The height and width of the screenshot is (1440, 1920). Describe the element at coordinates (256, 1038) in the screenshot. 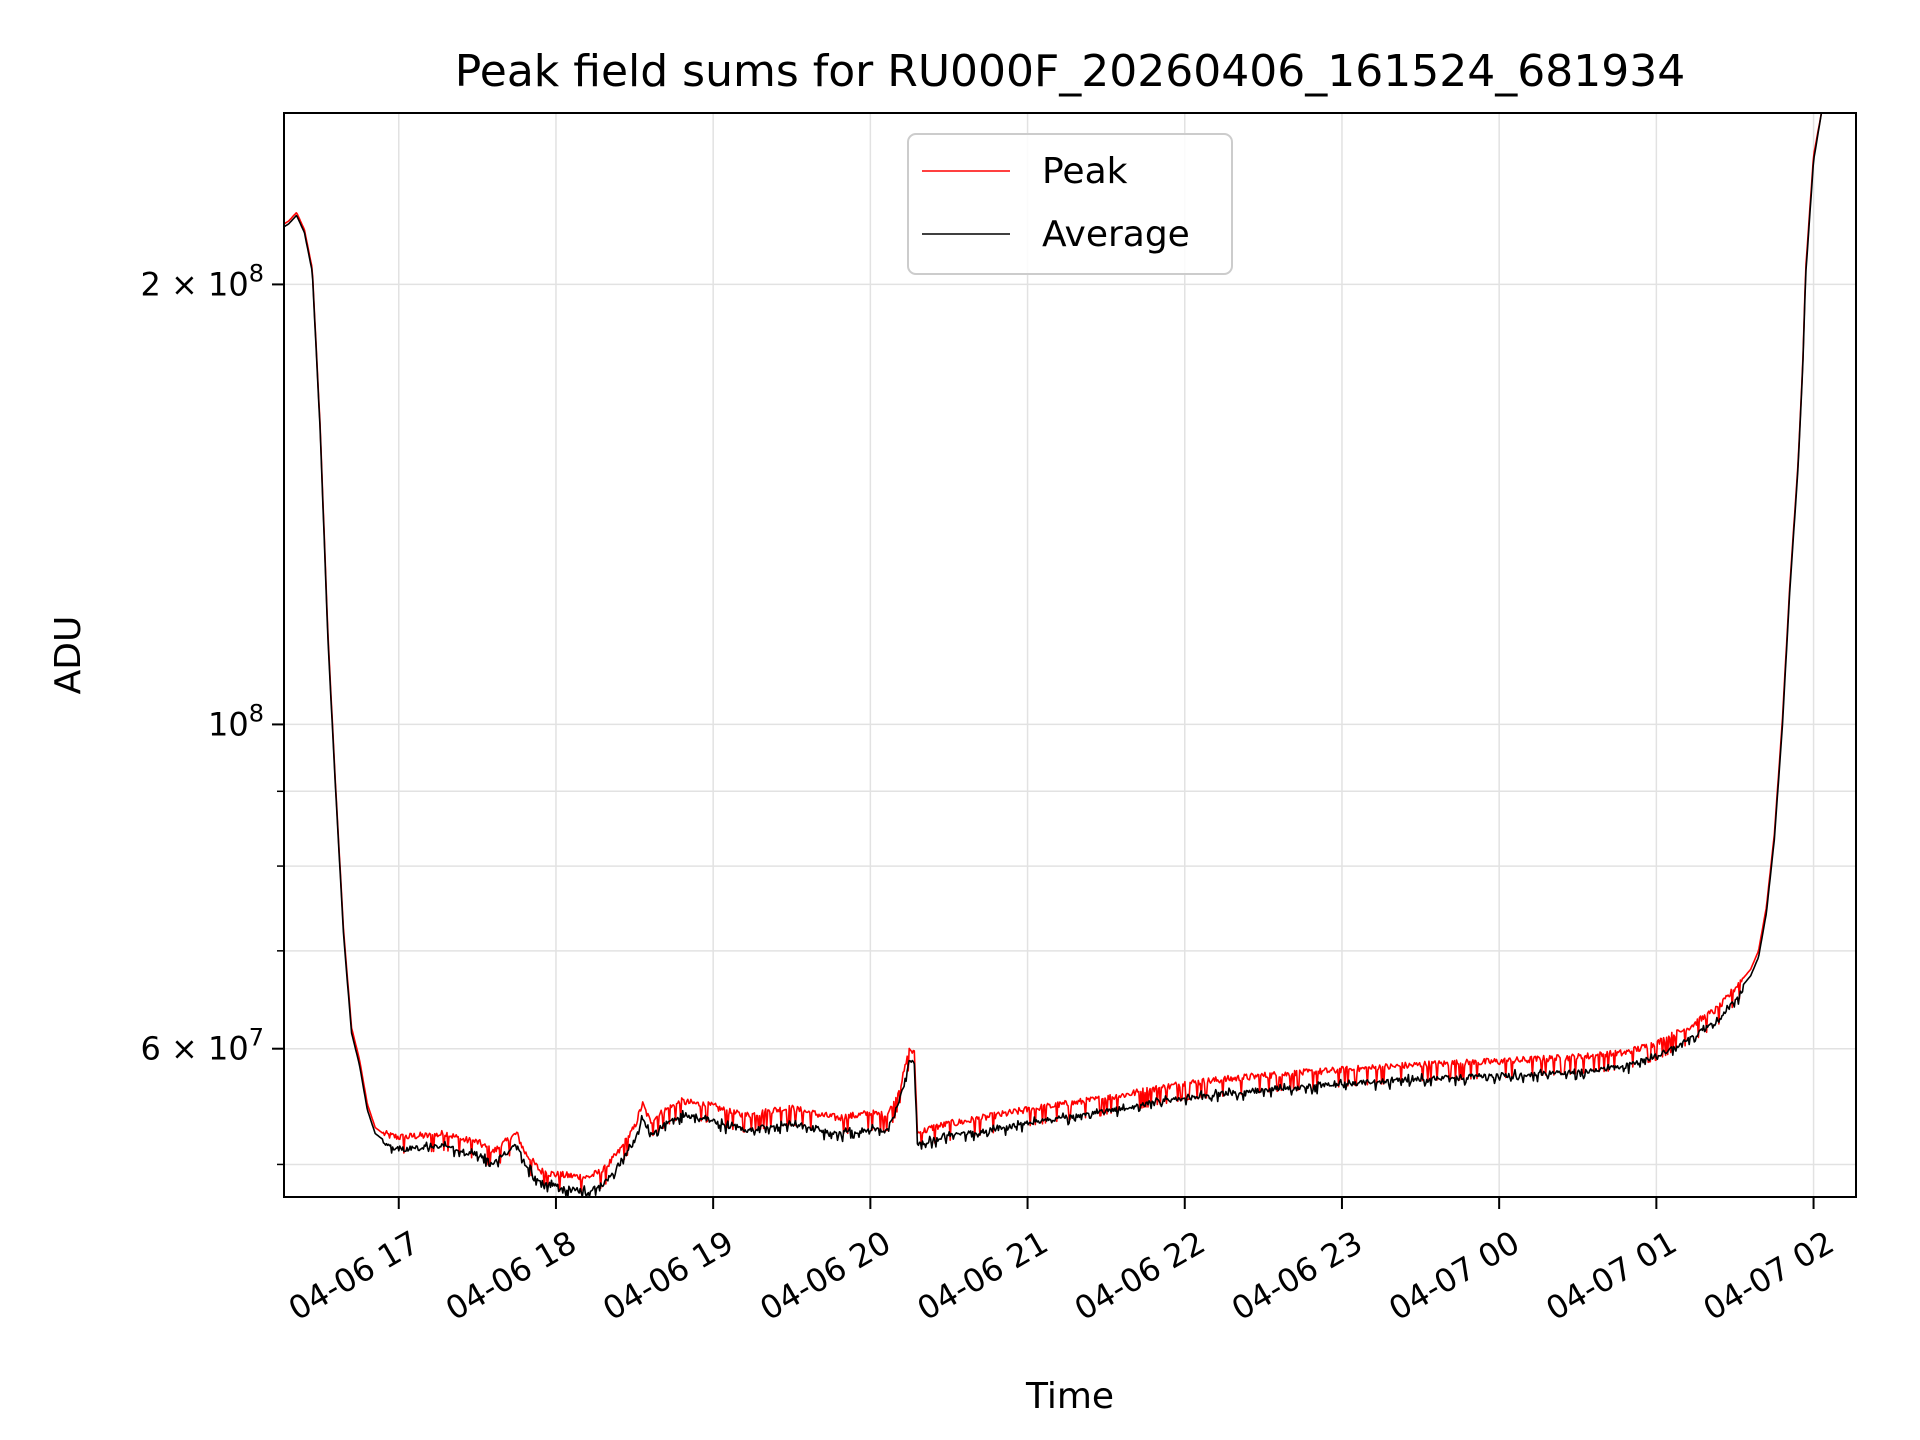

I see `y-tick-exponent: 7` at that location.